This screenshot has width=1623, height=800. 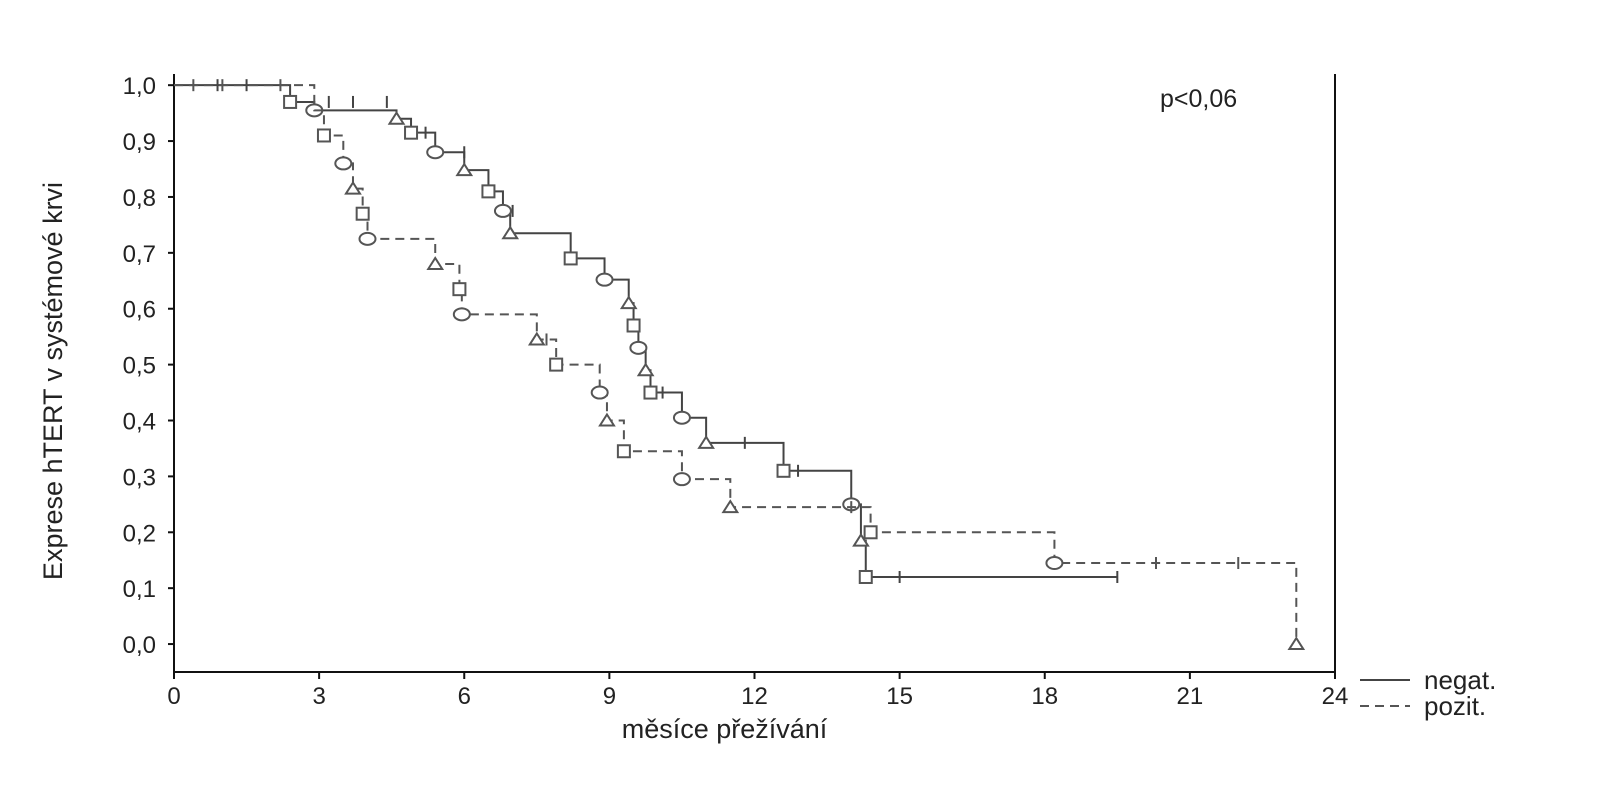 What do you see at coordinates (1190, 696) in the screenshot?
I see `x-tick-label: 21` at bounding box center [1190, 696].